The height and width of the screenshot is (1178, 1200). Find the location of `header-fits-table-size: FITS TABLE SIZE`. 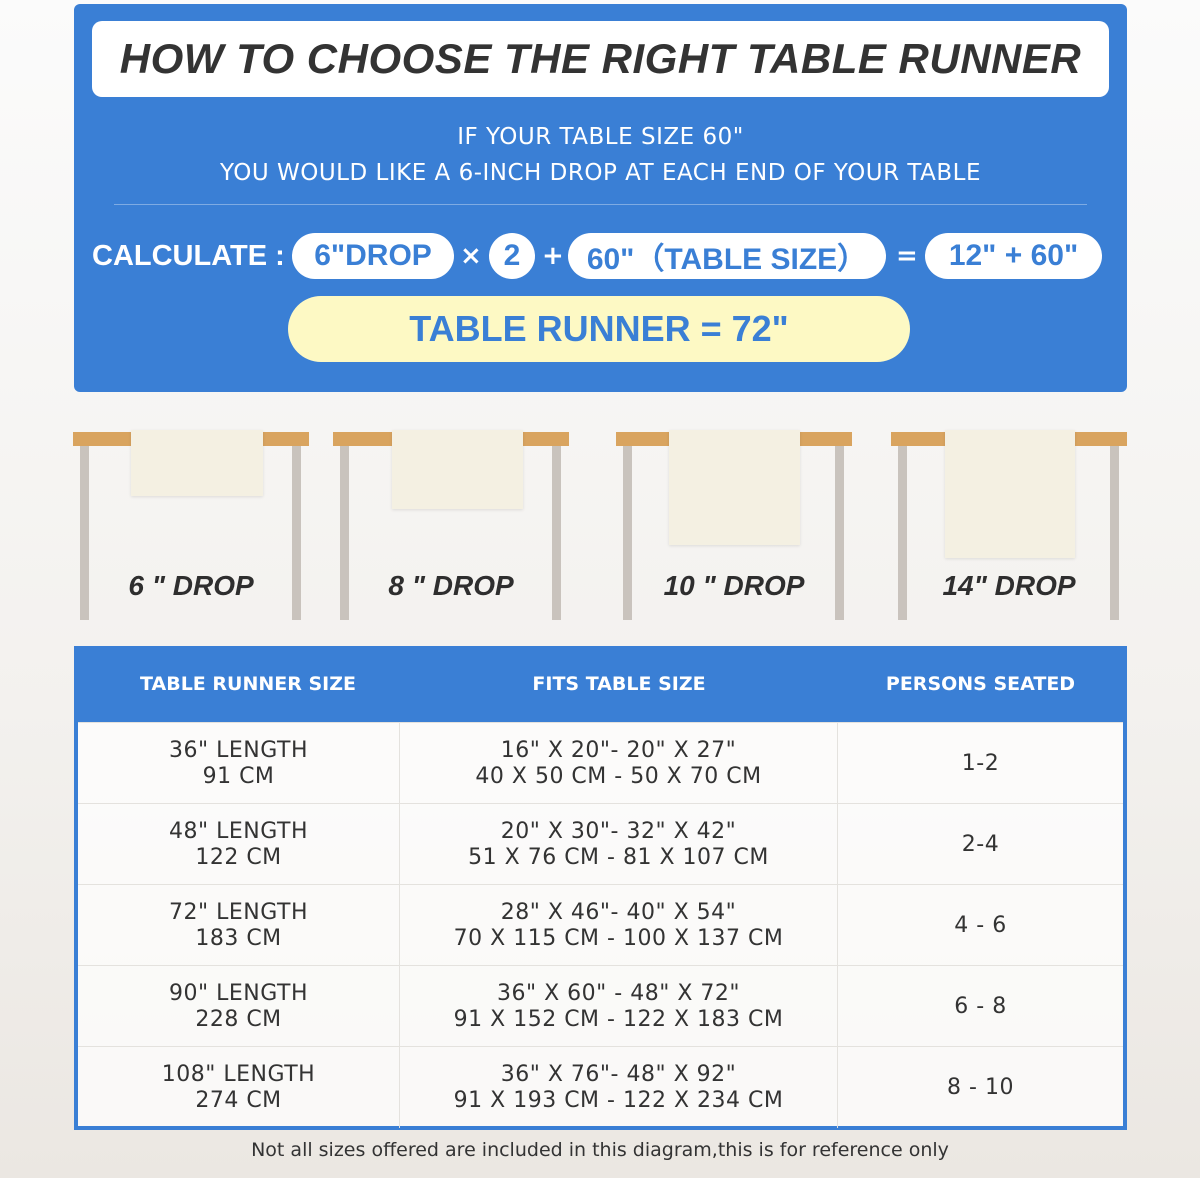

header-fits-table-size: FITS TABLE SIZE is located at coordinates (619, 684).